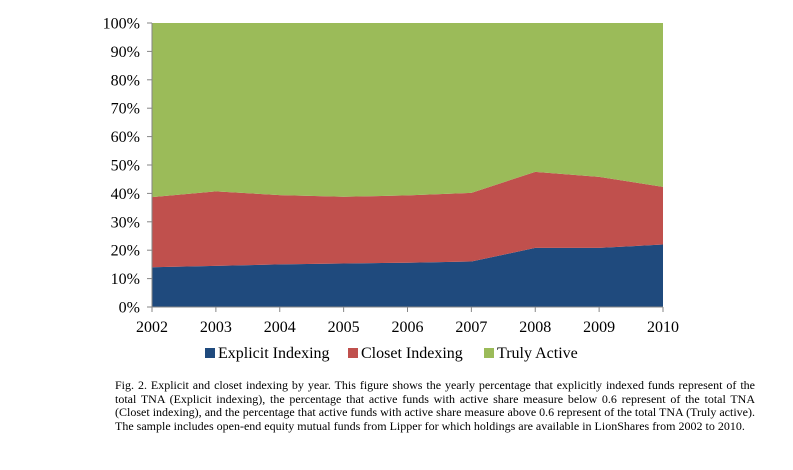 The height and width of the screenshot is (470, 793). Describe the element at coordinates (125, 194) in the screenshot. I see `y-tick-label: 40%` at that location.